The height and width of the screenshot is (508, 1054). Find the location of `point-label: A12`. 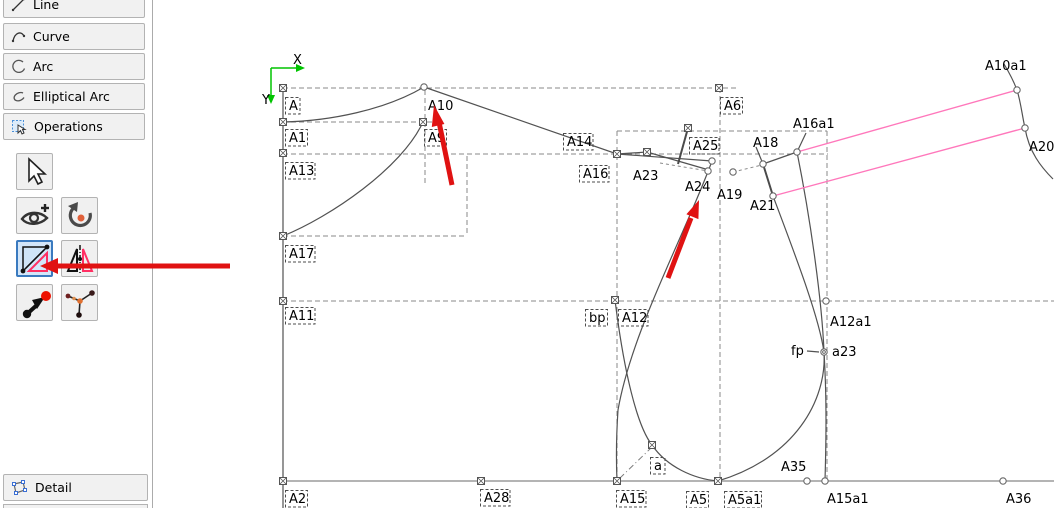

point-label: A12 is located at coordinates (634, 318).